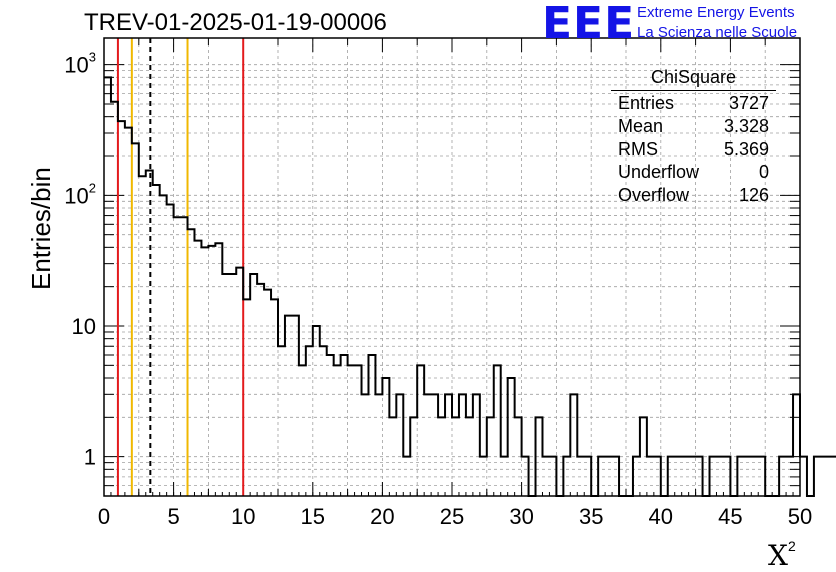 Image resolution: width=836 pixels, height=572 pixels. Describe the element at coordinates (693, 149) in the screenshot. I see `stats-row-rms: RMS 5.369` at that location.